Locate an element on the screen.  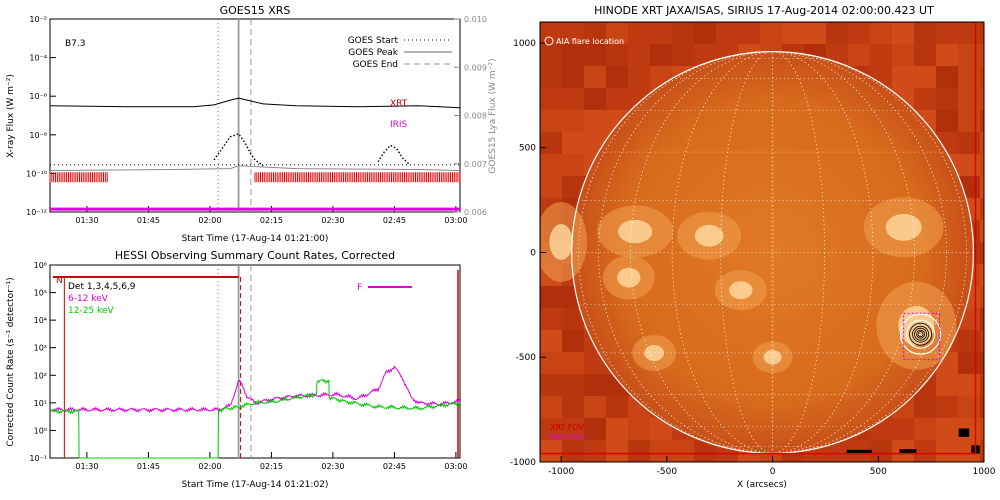
goes-ylabel: X-ray Flux (W m⁻²) is located at coordinates (11, 116).